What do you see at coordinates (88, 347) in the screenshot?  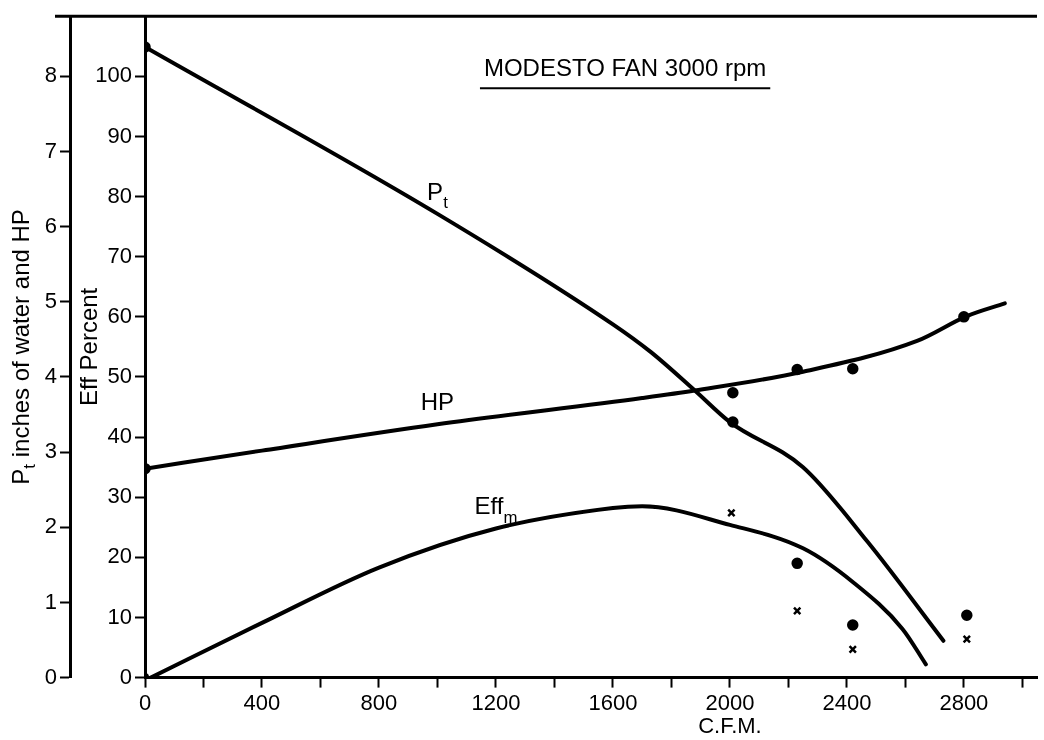 I see `y2-axis-title: Eff Percent` at bounding box center [88, 347].